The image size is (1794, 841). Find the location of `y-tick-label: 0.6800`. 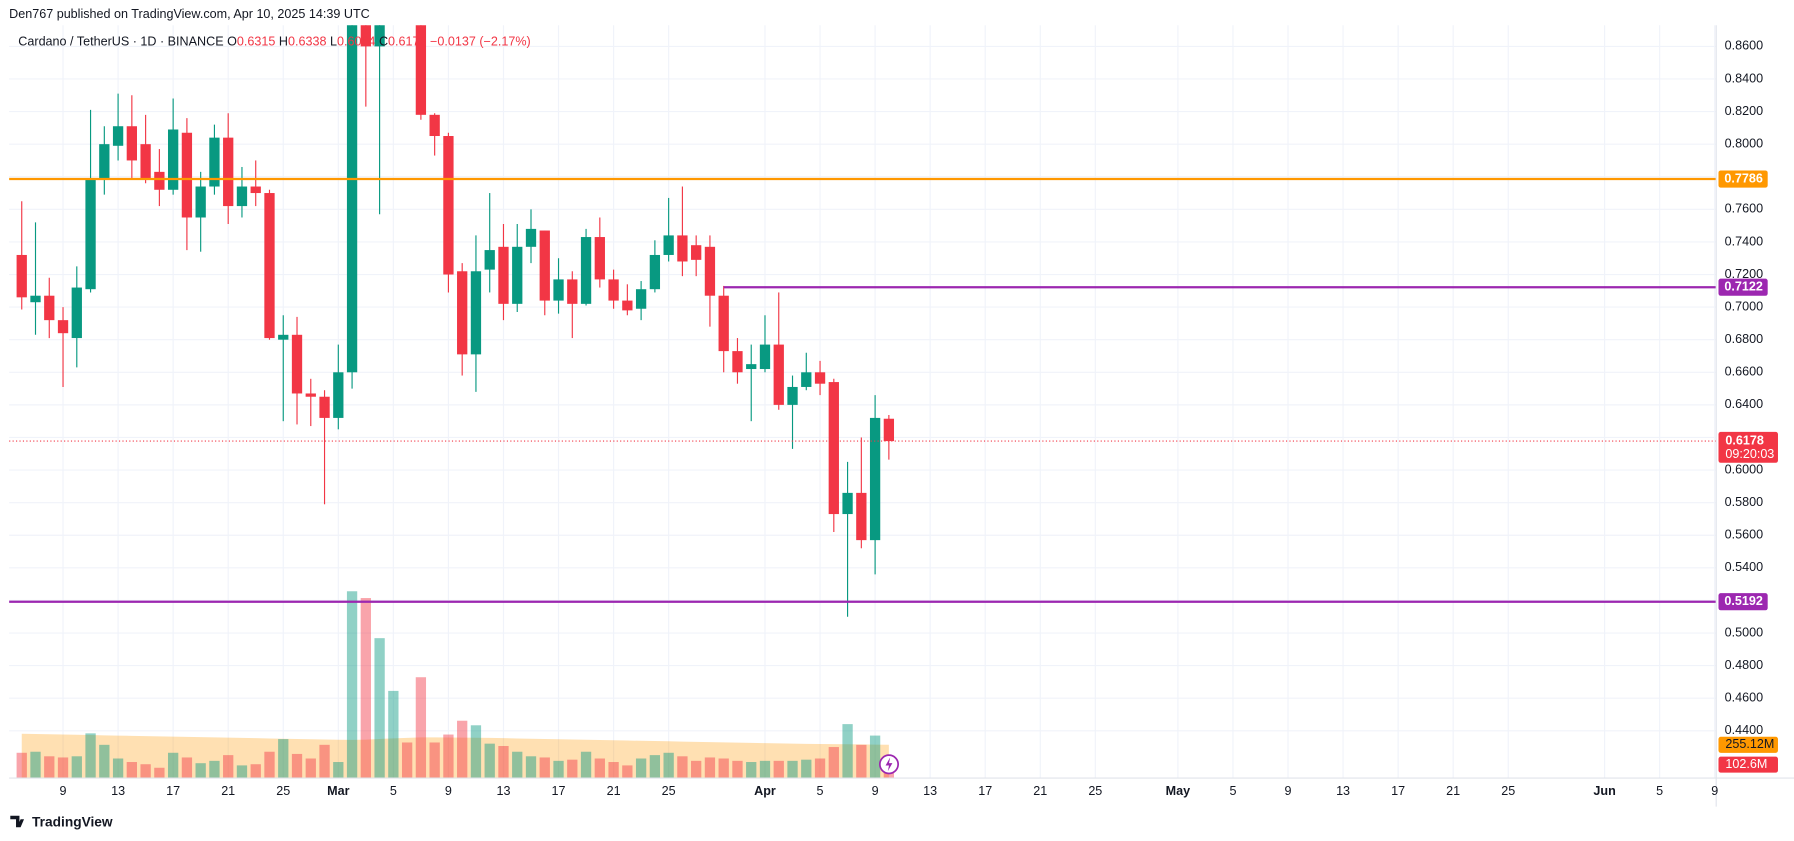

y-tick-label: 0.6800 is located at coordinates (1744, 339).